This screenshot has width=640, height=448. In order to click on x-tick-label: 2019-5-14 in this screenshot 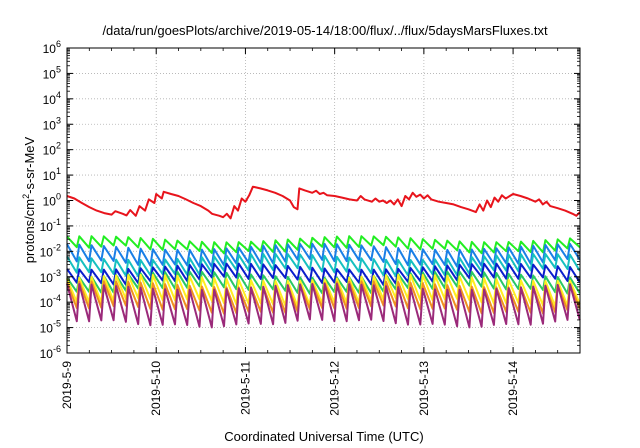, I will do `click(513, 388)`.